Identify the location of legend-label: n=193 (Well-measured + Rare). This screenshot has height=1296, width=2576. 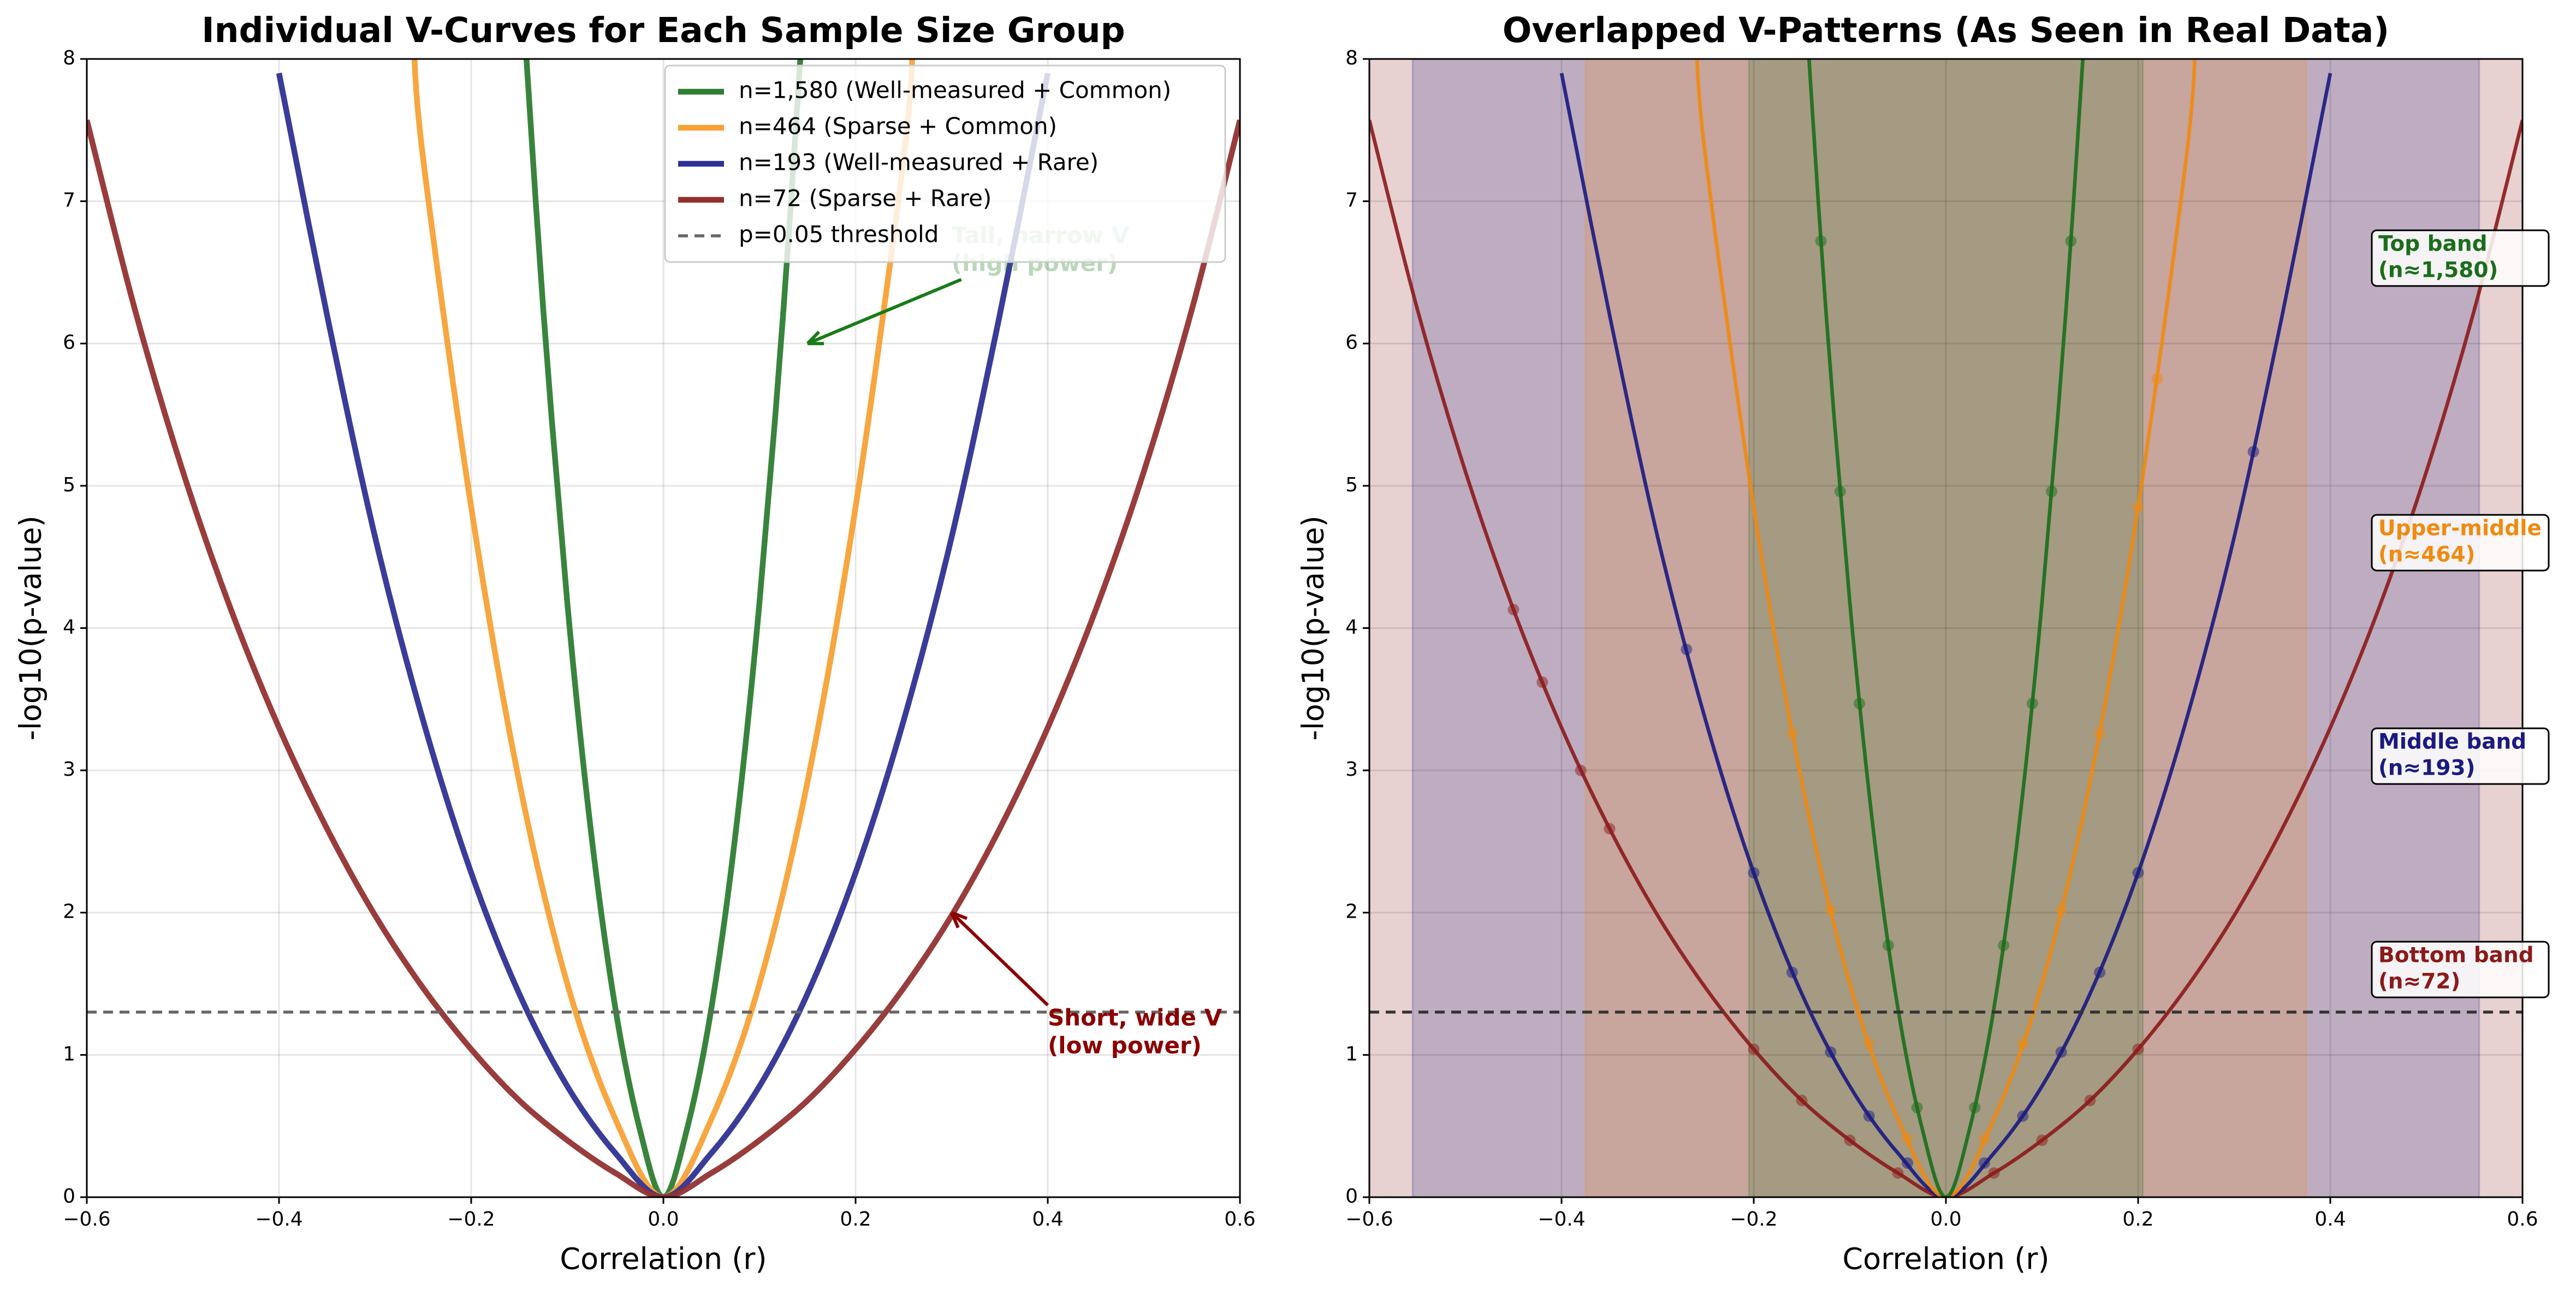
(919, 162).